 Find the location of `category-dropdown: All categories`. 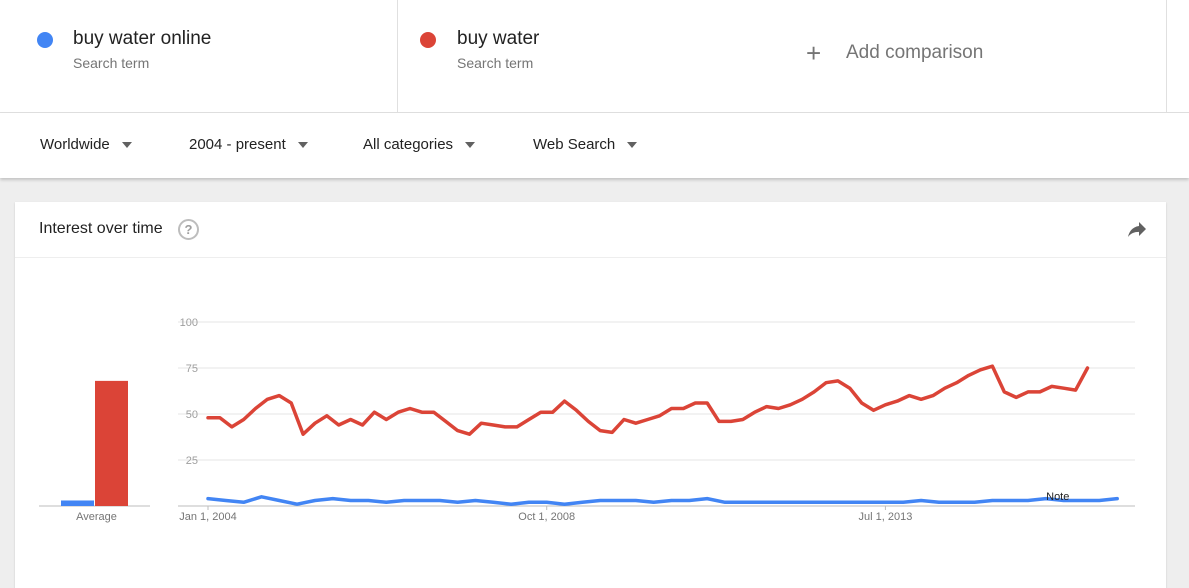

category-dropdown: All categories is located at coordinates (419, 144).